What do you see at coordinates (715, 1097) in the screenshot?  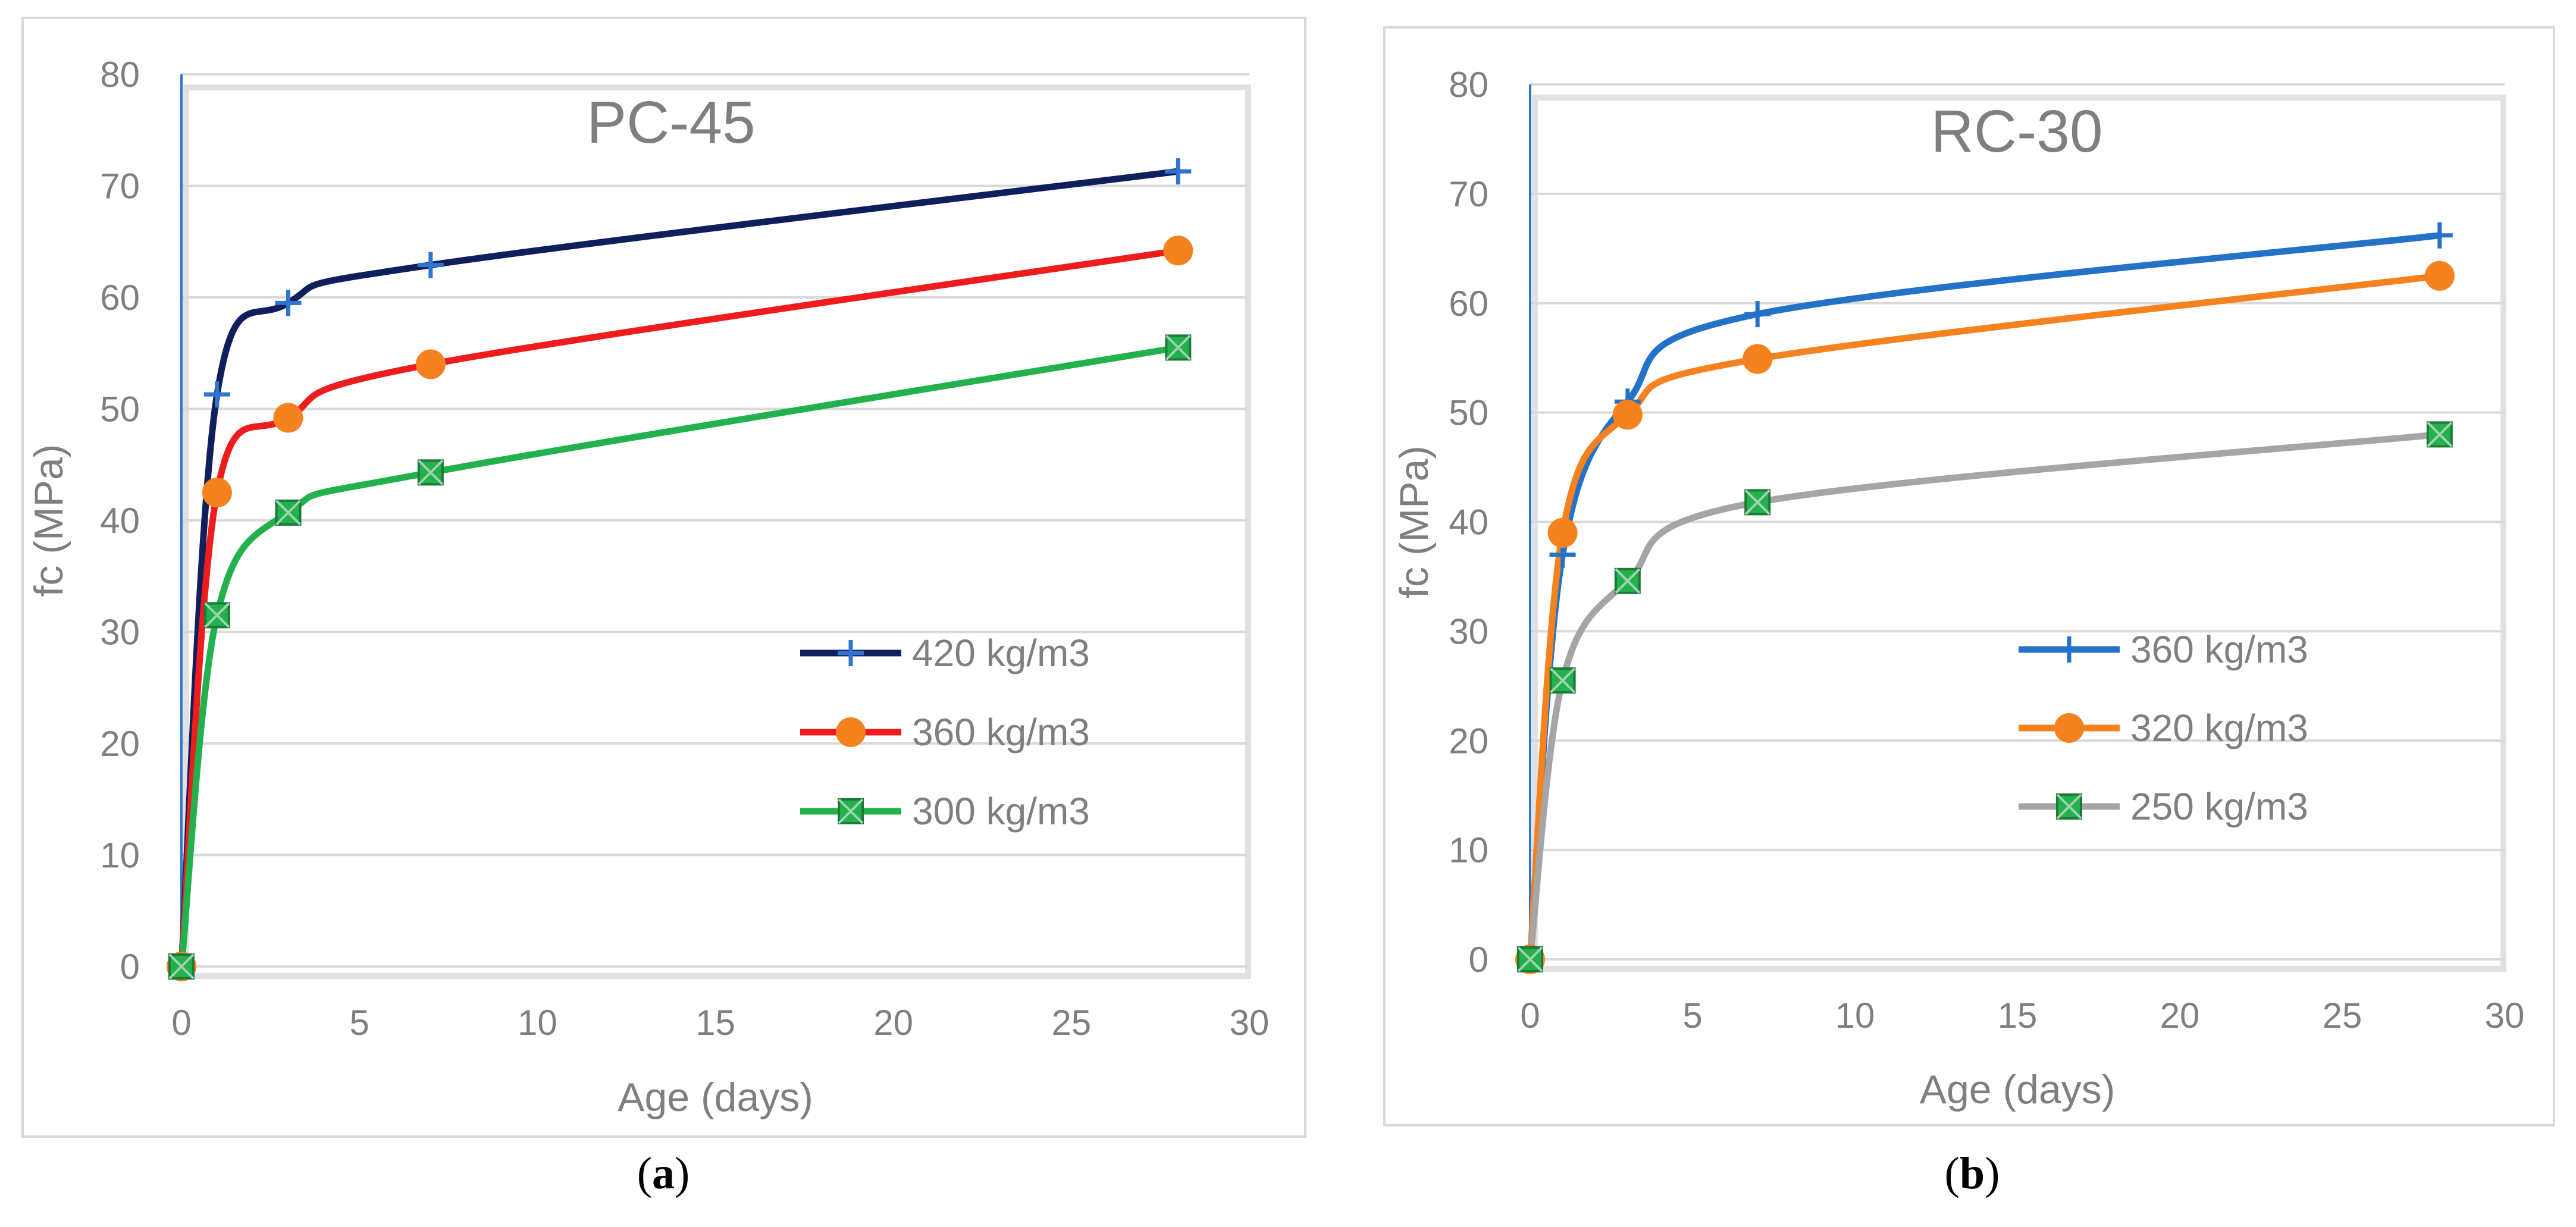 I see `chart-a-x-axis-title: Age (days)` at bounding box center [715, 1097].